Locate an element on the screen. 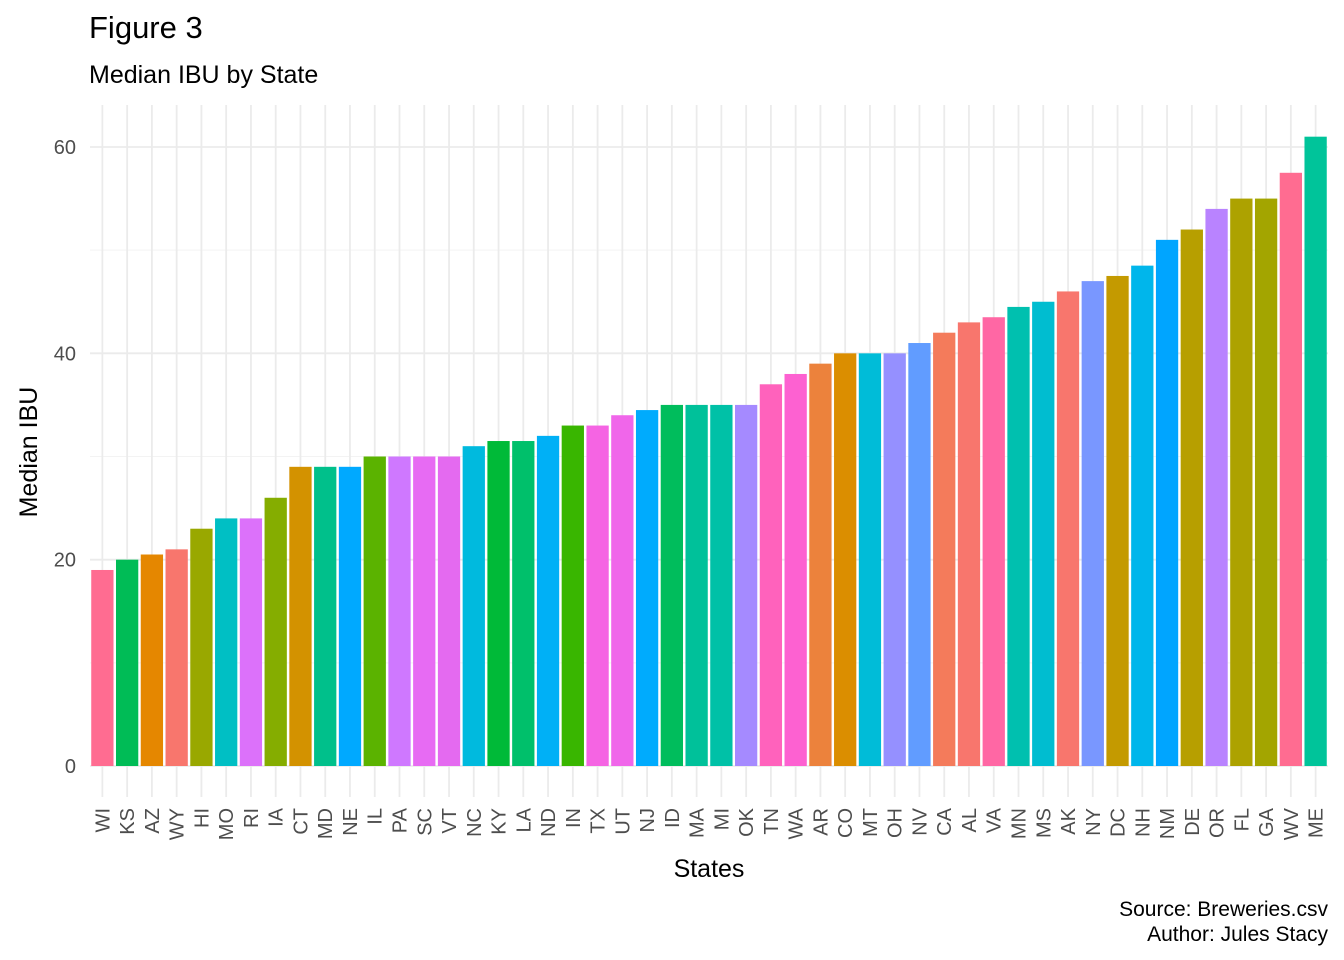 This screenshot has height=960, width=1344. bar-al is located at coordinates (969, 544).